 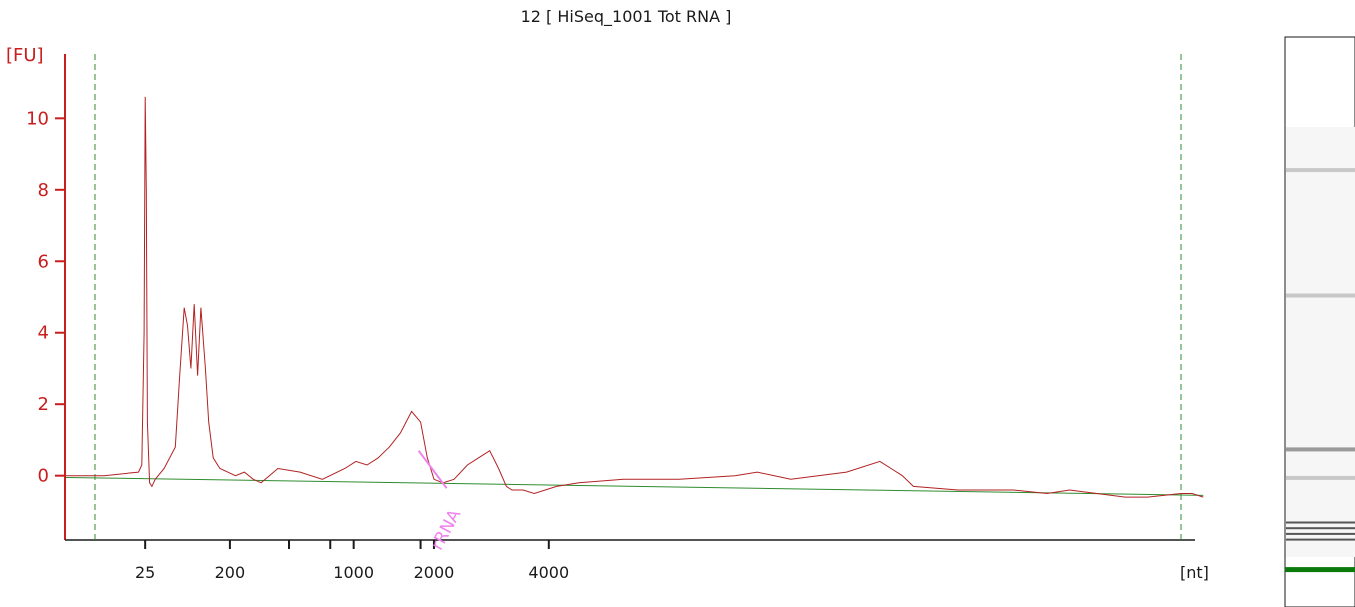 I want to click on gel-lane, so click(x=1319, y=321).